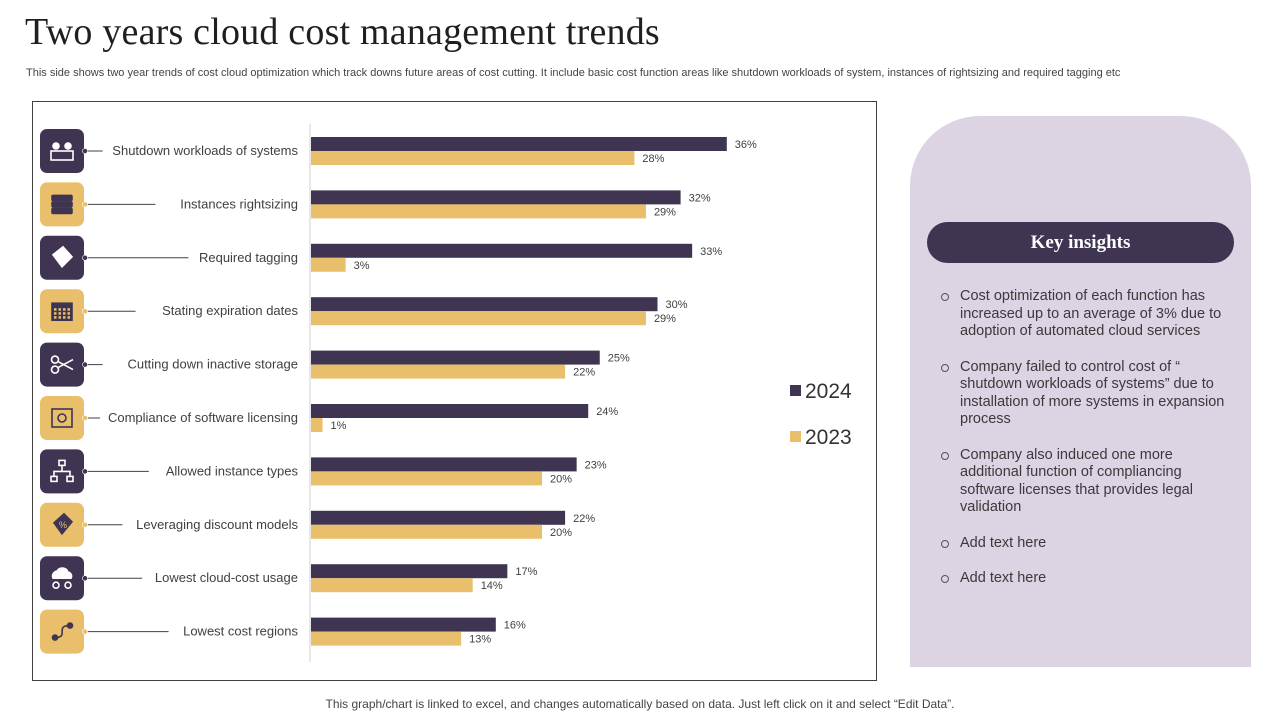 Image resolution: width=1280 pixels, height=720 pixels. What do you see at coordinates (746, 145) in the screenshot?
I see `data-label-2024: 36%` at bounding box center [746, 145].